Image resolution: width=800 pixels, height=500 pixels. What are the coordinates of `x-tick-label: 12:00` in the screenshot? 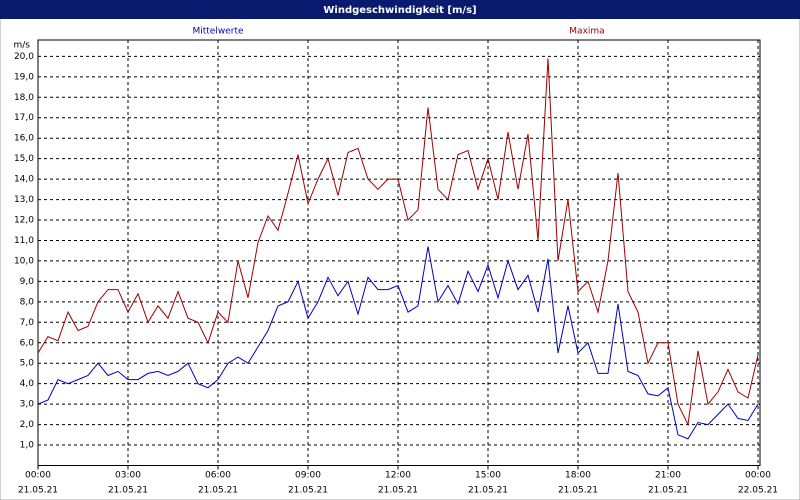 It's located at (398, 476).